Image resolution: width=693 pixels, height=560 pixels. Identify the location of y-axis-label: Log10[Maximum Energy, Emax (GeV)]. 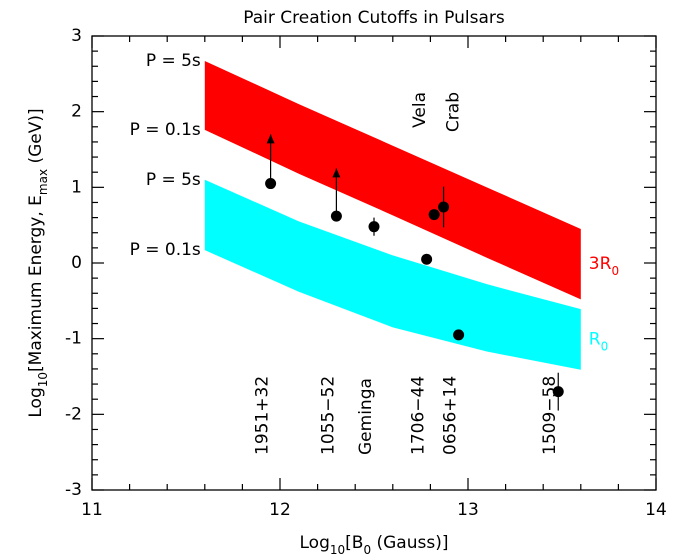
(38, 262).